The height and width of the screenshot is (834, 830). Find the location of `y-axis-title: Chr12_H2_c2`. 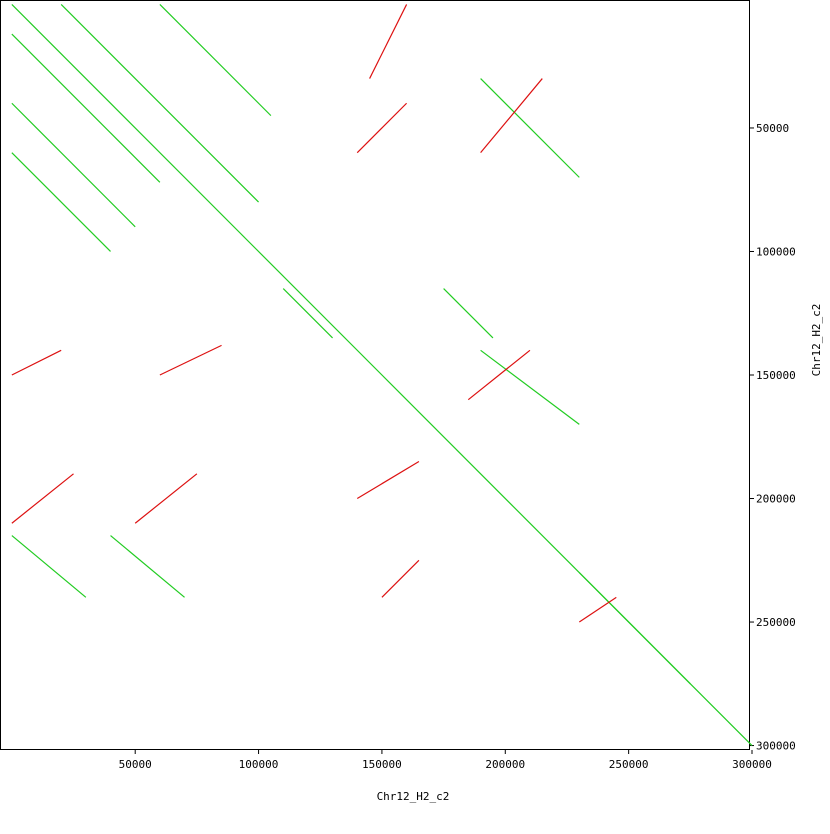

y-axis-title: Chr12_H2_c2 is located at coordinates (816, 340).